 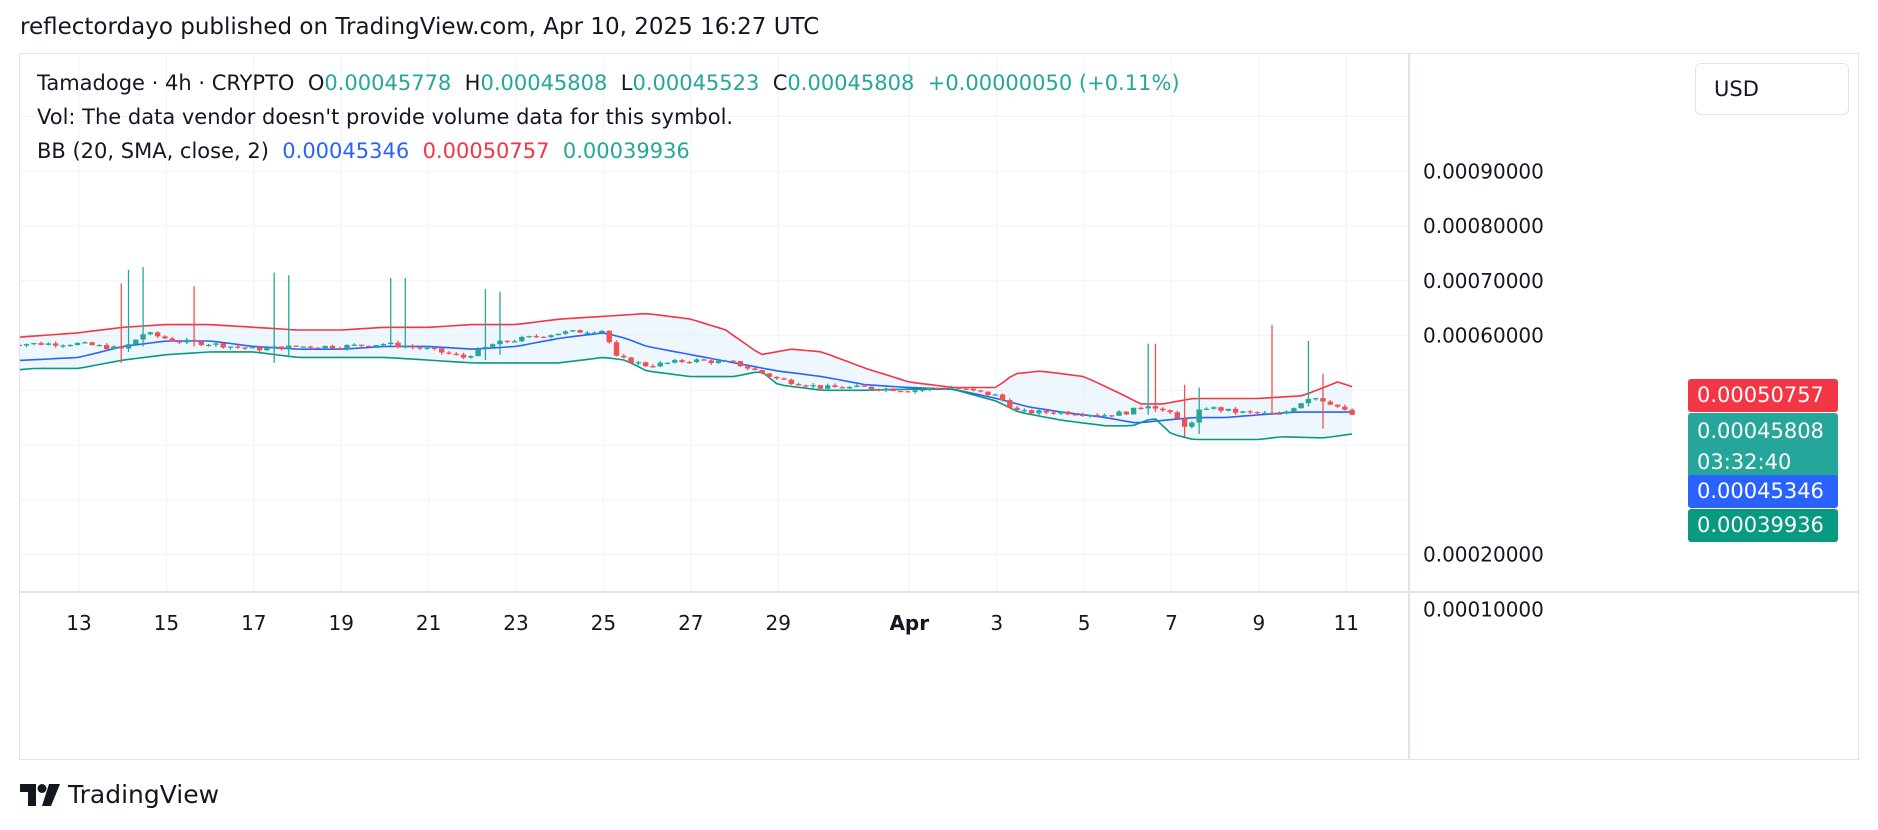 I want to click on price-tick-label: 0.00020000, so click(x=1483, y=555).